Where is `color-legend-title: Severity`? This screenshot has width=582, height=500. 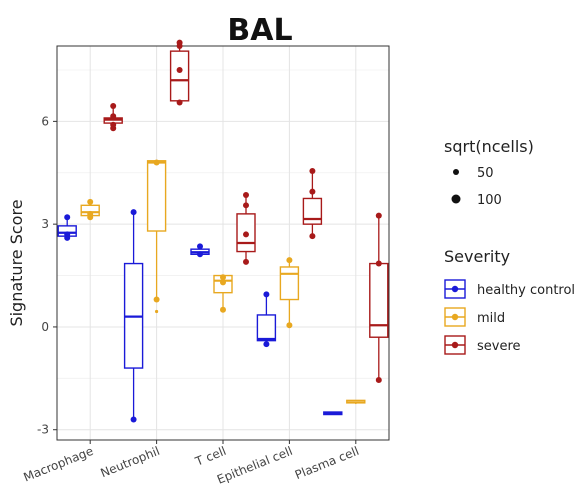 color-legend-title: Severity is located at coordinates (477, 256).